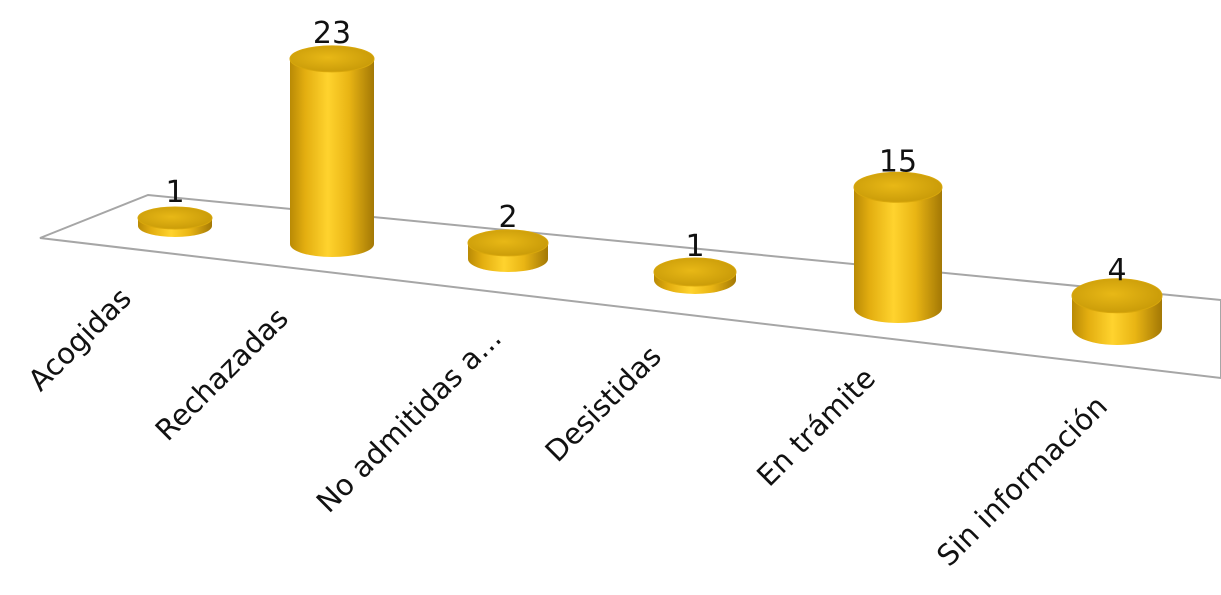 The image size is (1221, 595). I want to click on category-label-2: Rechazadas, so click(222, 374).